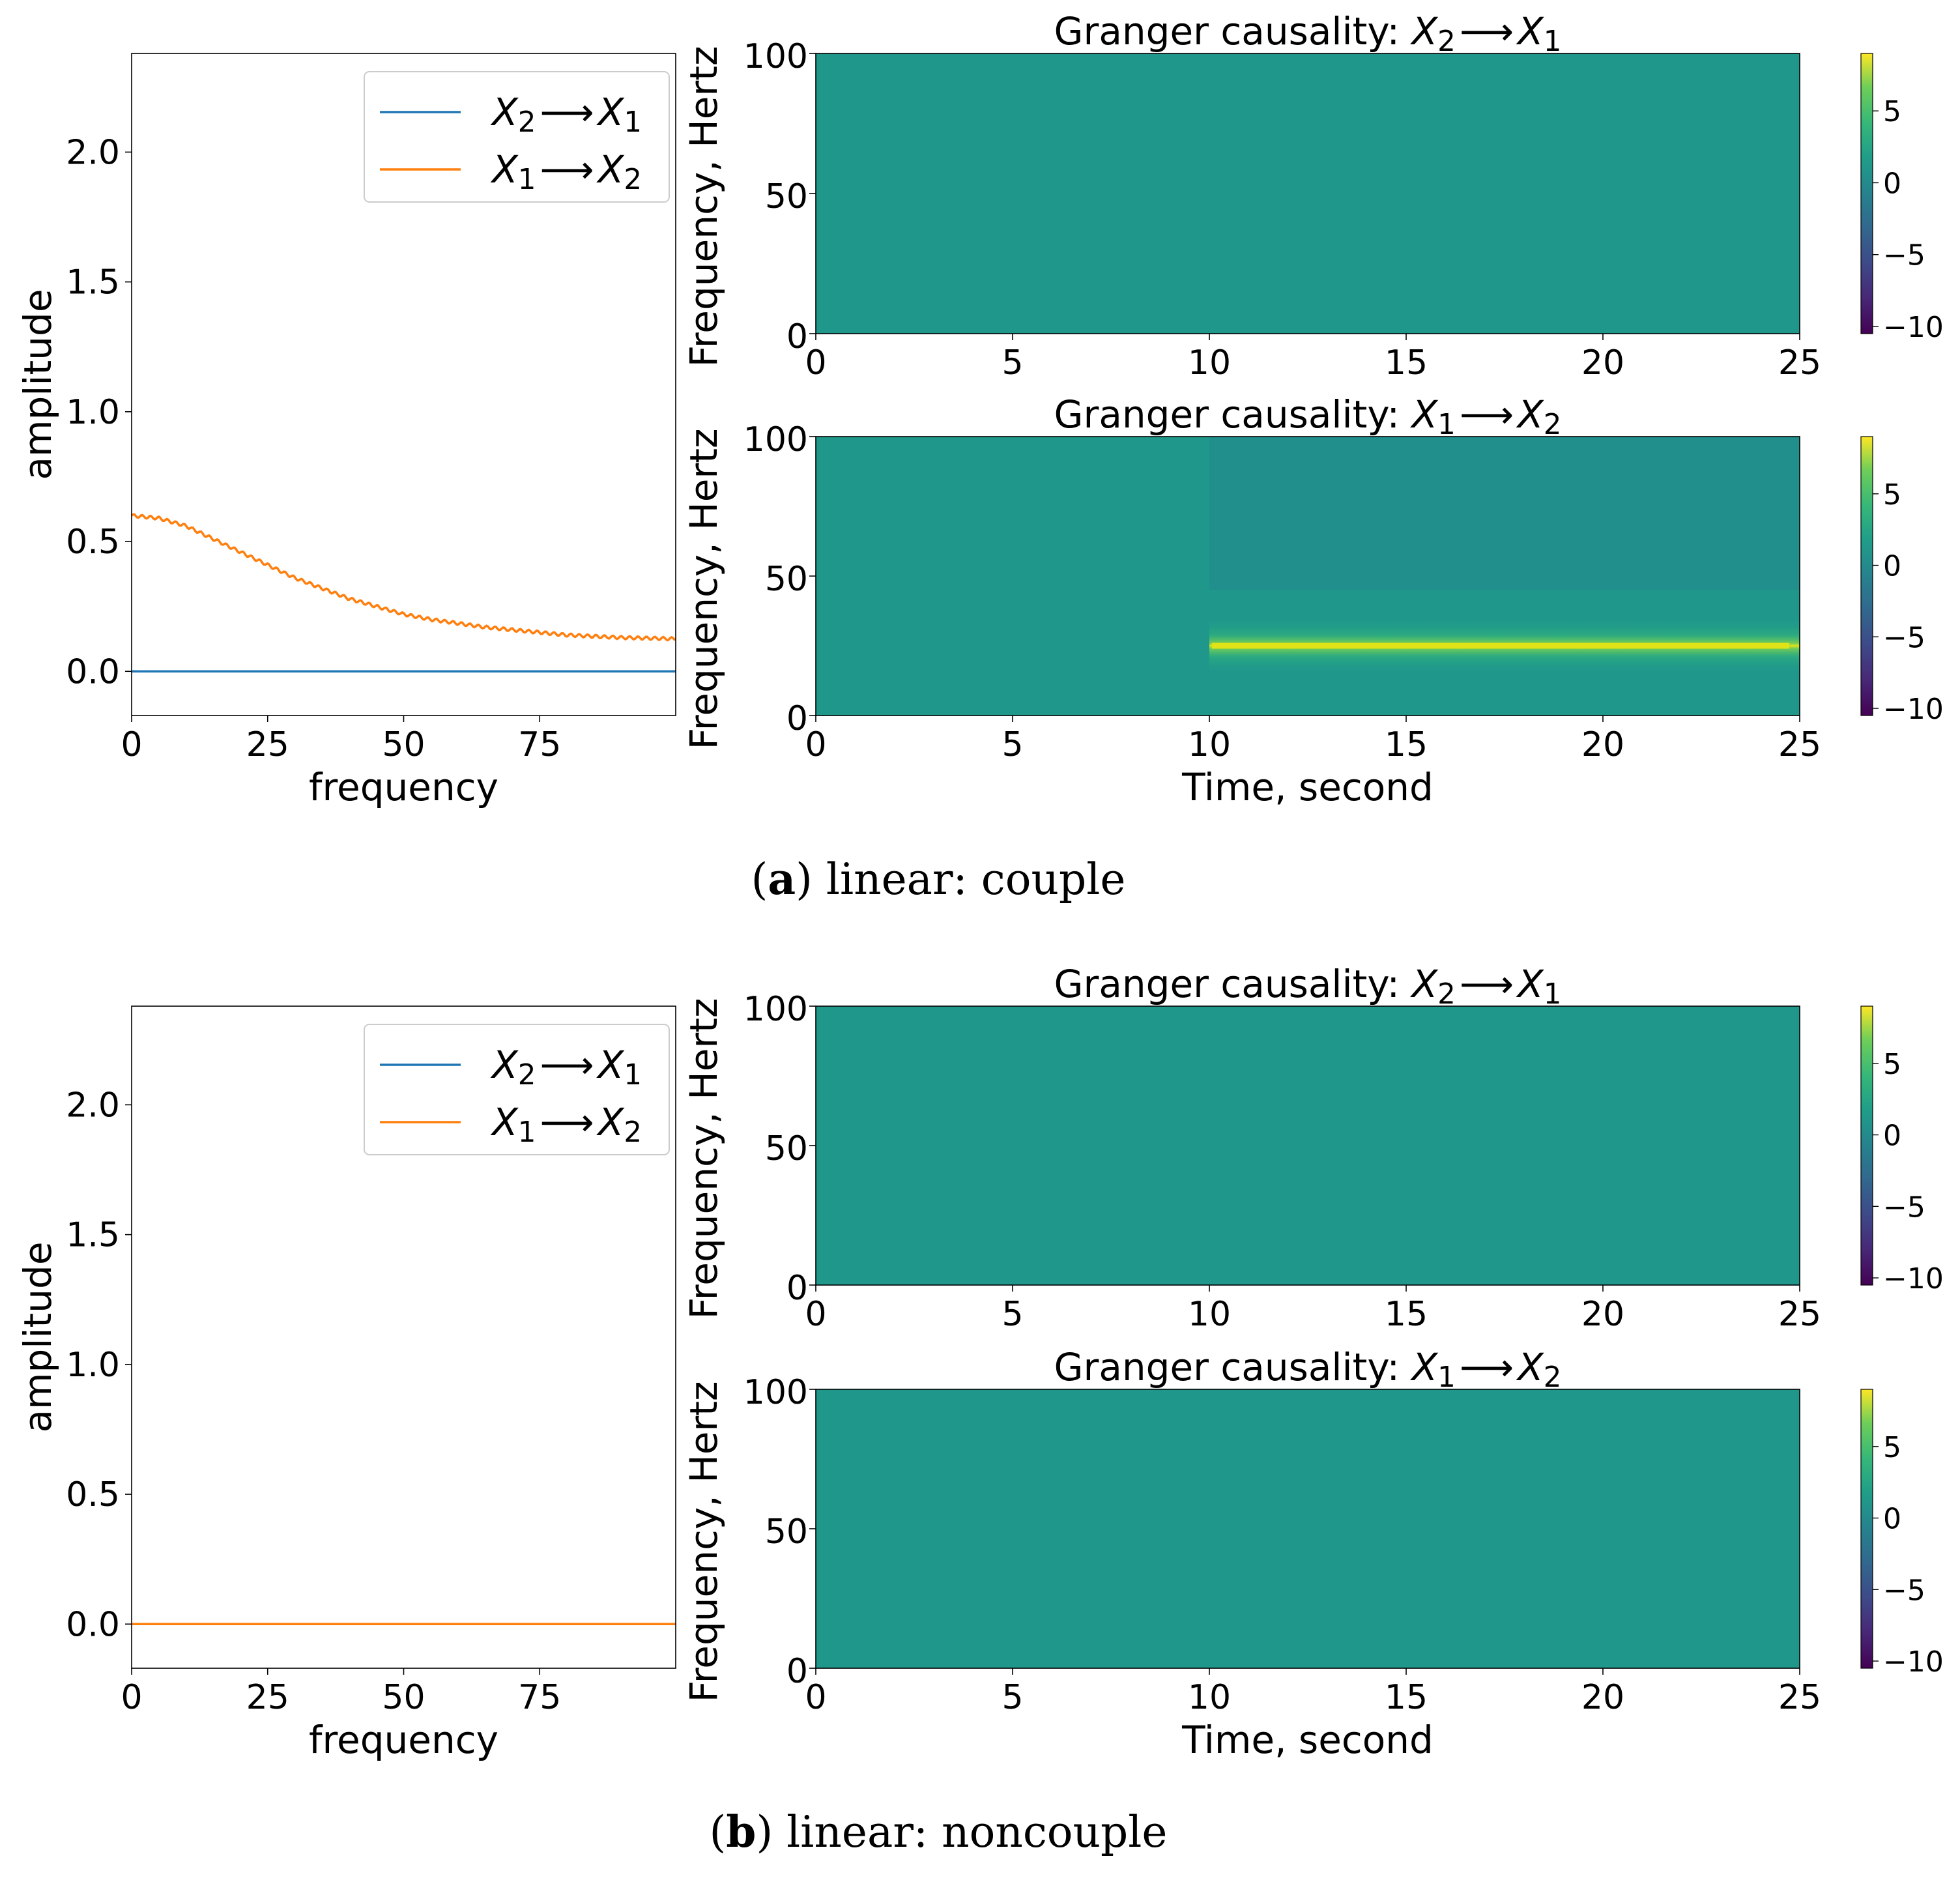  Describe the element at coordinates (938, 879) in the screenshot. I see `caption-a: (a) linear: couple` at that location.